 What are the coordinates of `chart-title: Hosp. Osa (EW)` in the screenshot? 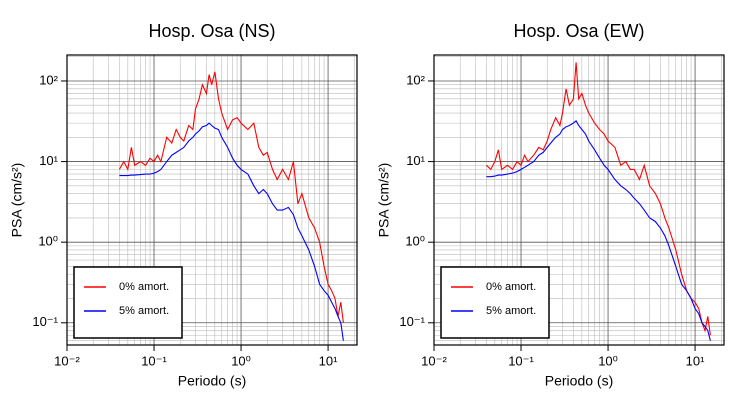 It's located at (578, 31).